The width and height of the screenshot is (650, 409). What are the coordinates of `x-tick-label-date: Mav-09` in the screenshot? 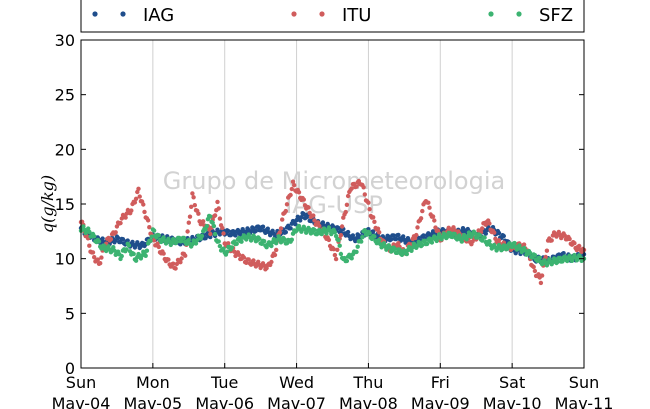 It's located at (440, 401).